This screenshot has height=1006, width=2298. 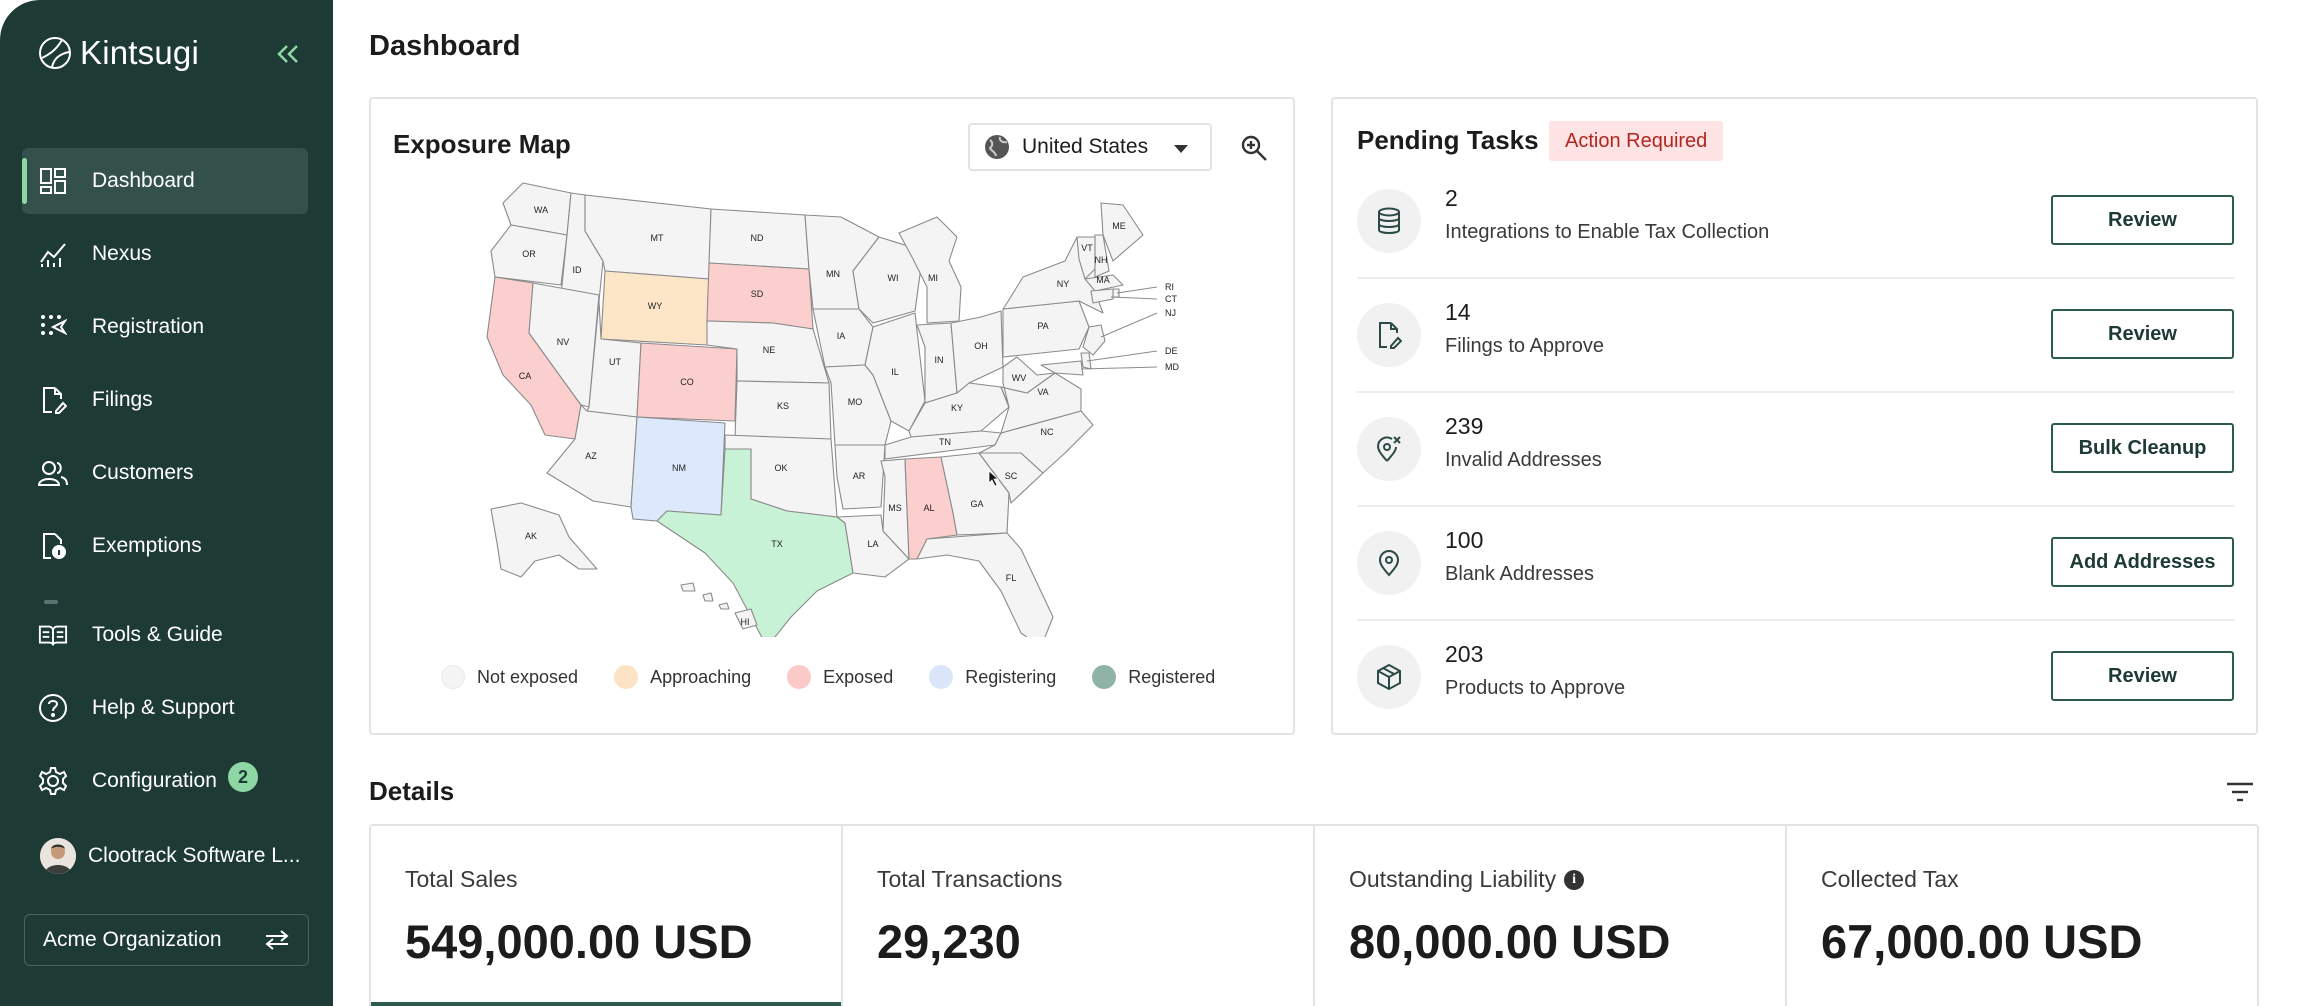 I want to click on state-il, so click(x=895, y=372).